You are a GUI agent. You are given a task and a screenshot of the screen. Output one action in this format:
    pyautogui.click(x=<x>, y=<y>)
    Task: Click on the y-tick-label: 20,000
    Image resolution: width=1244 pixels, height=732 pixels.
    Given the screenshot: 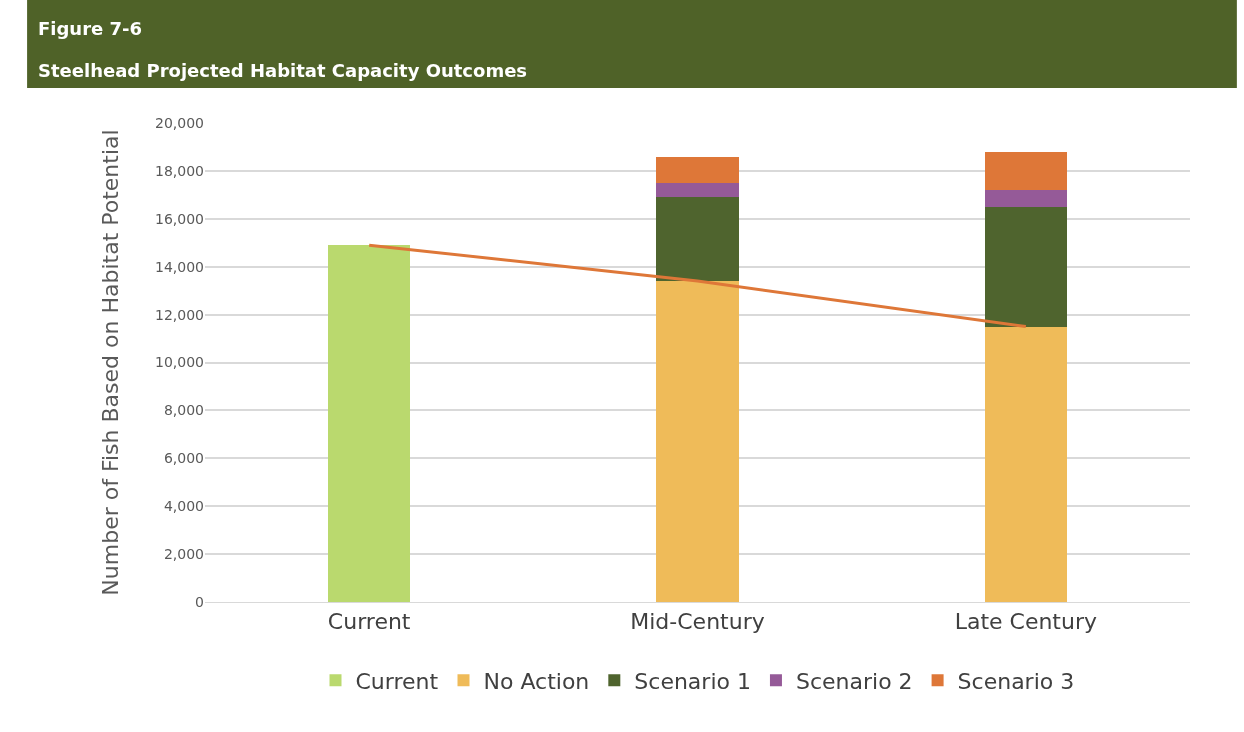 What is the action you would take?
    pyautogui.click(x=179, y=122)
    